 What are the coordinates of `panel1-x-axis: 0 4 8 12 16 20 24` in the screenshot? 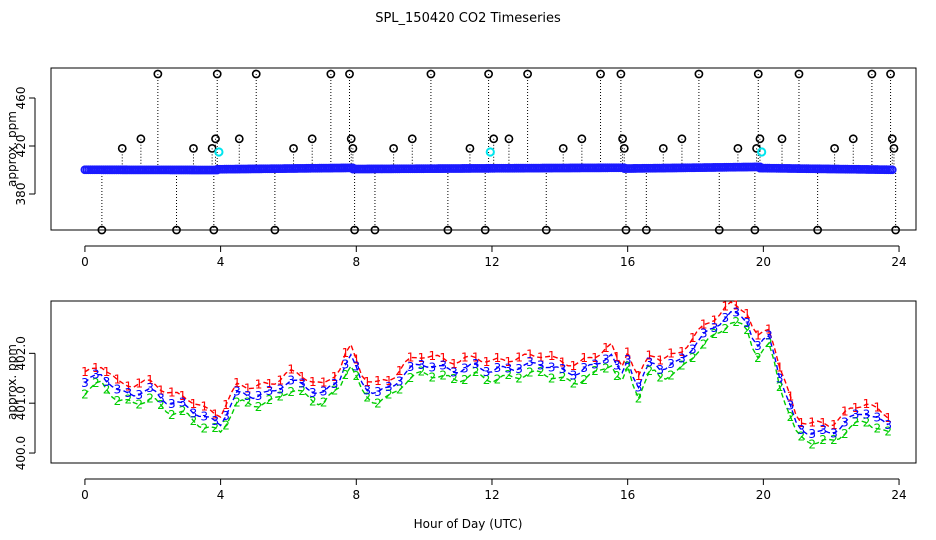 It's located at (494, 257).